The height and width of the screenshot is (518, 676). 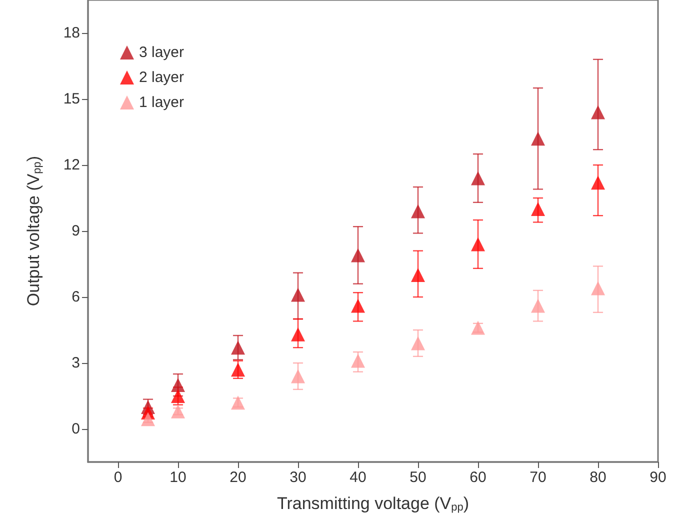 I want to click on y-tick-label: 0, so click(x=76, y=429).